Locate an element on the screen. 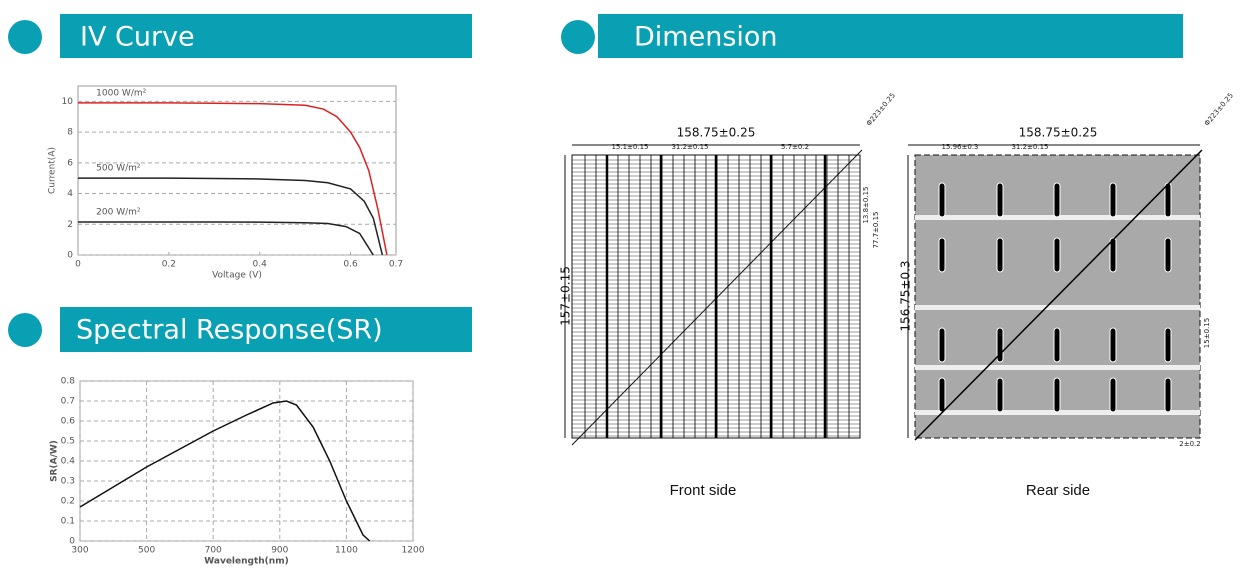 The width and height of the screenshot is (1259, 583). caption: Rear side is located at coordinates (1058, 490).